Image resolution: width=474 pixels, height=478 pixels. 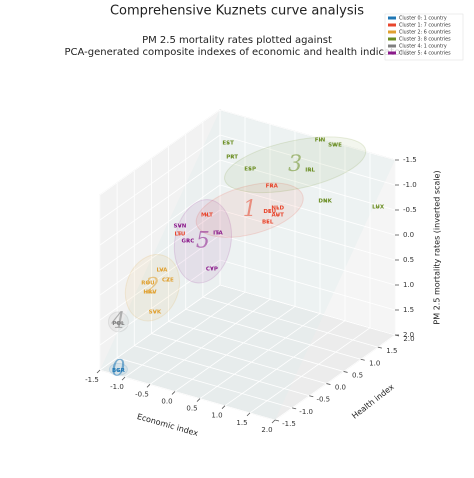 What do you see at coordinates (166, 401) in the screenshot?
I see `x-tick-label: 0.0` at bounding box center [166, 401].